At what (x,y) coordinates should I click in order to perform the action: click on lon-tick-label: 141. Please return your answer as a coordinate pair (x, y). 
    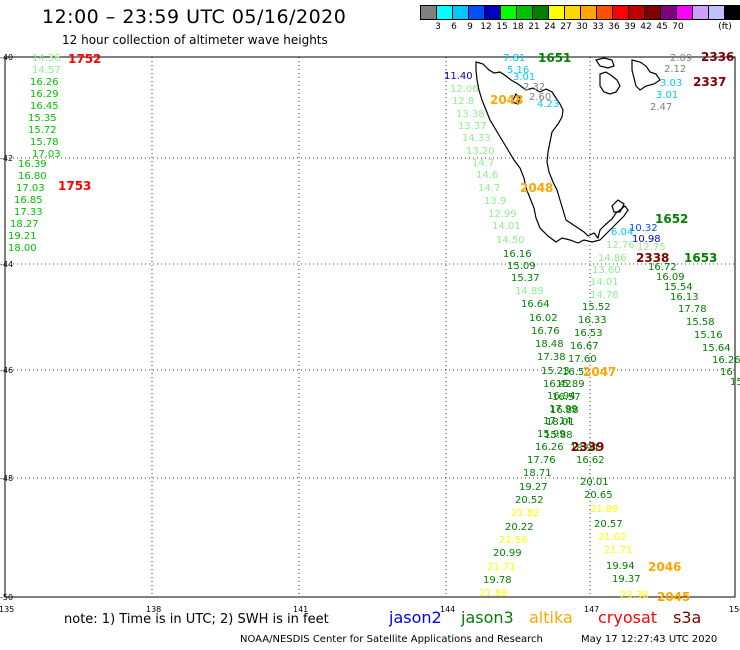
    Looking at the image, I should click on (300, 609).